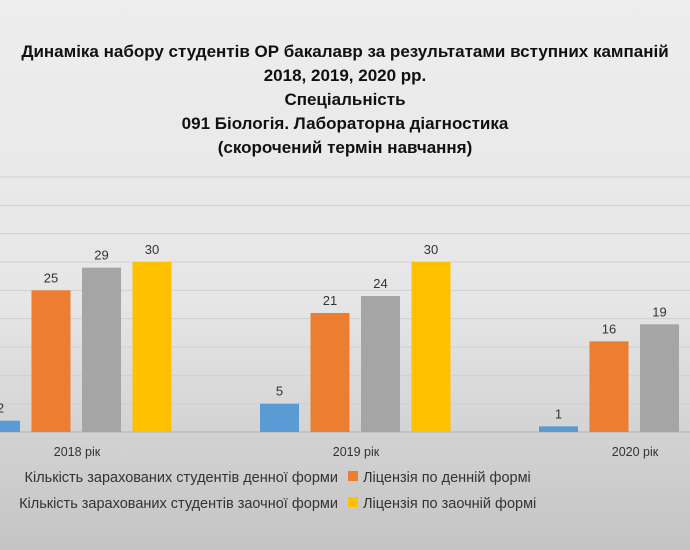 The height and width of the screenshot is (550, 690). Describe the element at coordinates (609, 328) in the screenshot. I see `data-label: 16` at that location.